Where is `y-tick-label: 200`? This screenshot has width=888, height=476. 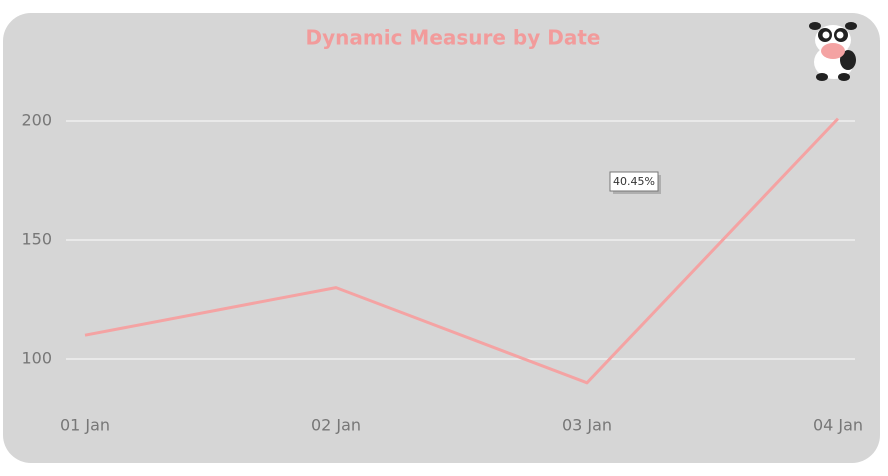 y-tick-label: 200 is located at coordinates (36, 120).